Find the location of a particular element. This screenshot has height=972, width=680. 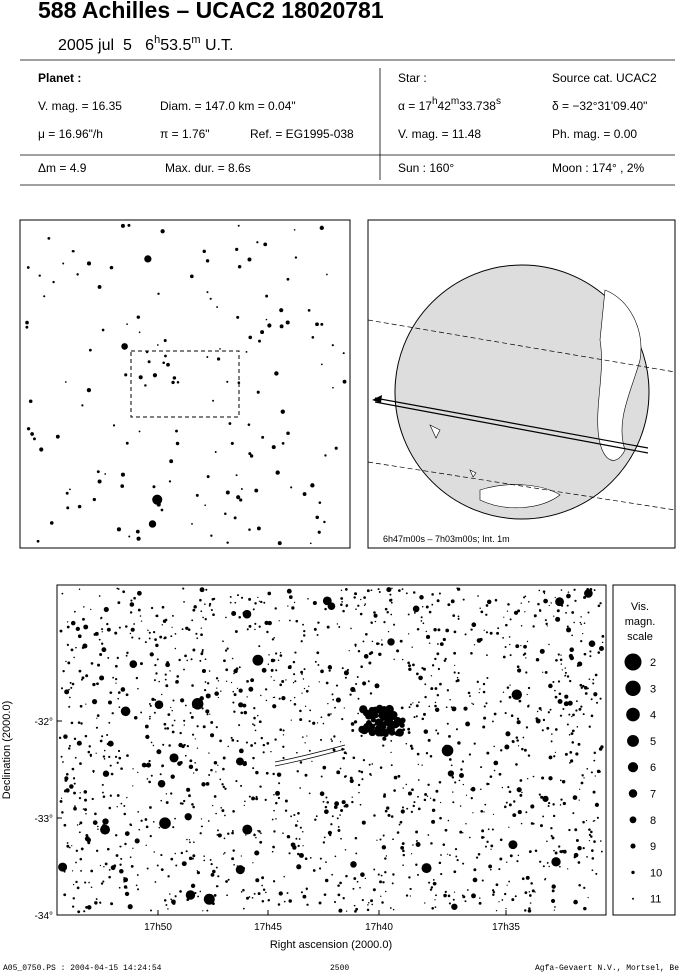

star-delta: δ = −32°31'09.40" is located at coordinates (599, 106).